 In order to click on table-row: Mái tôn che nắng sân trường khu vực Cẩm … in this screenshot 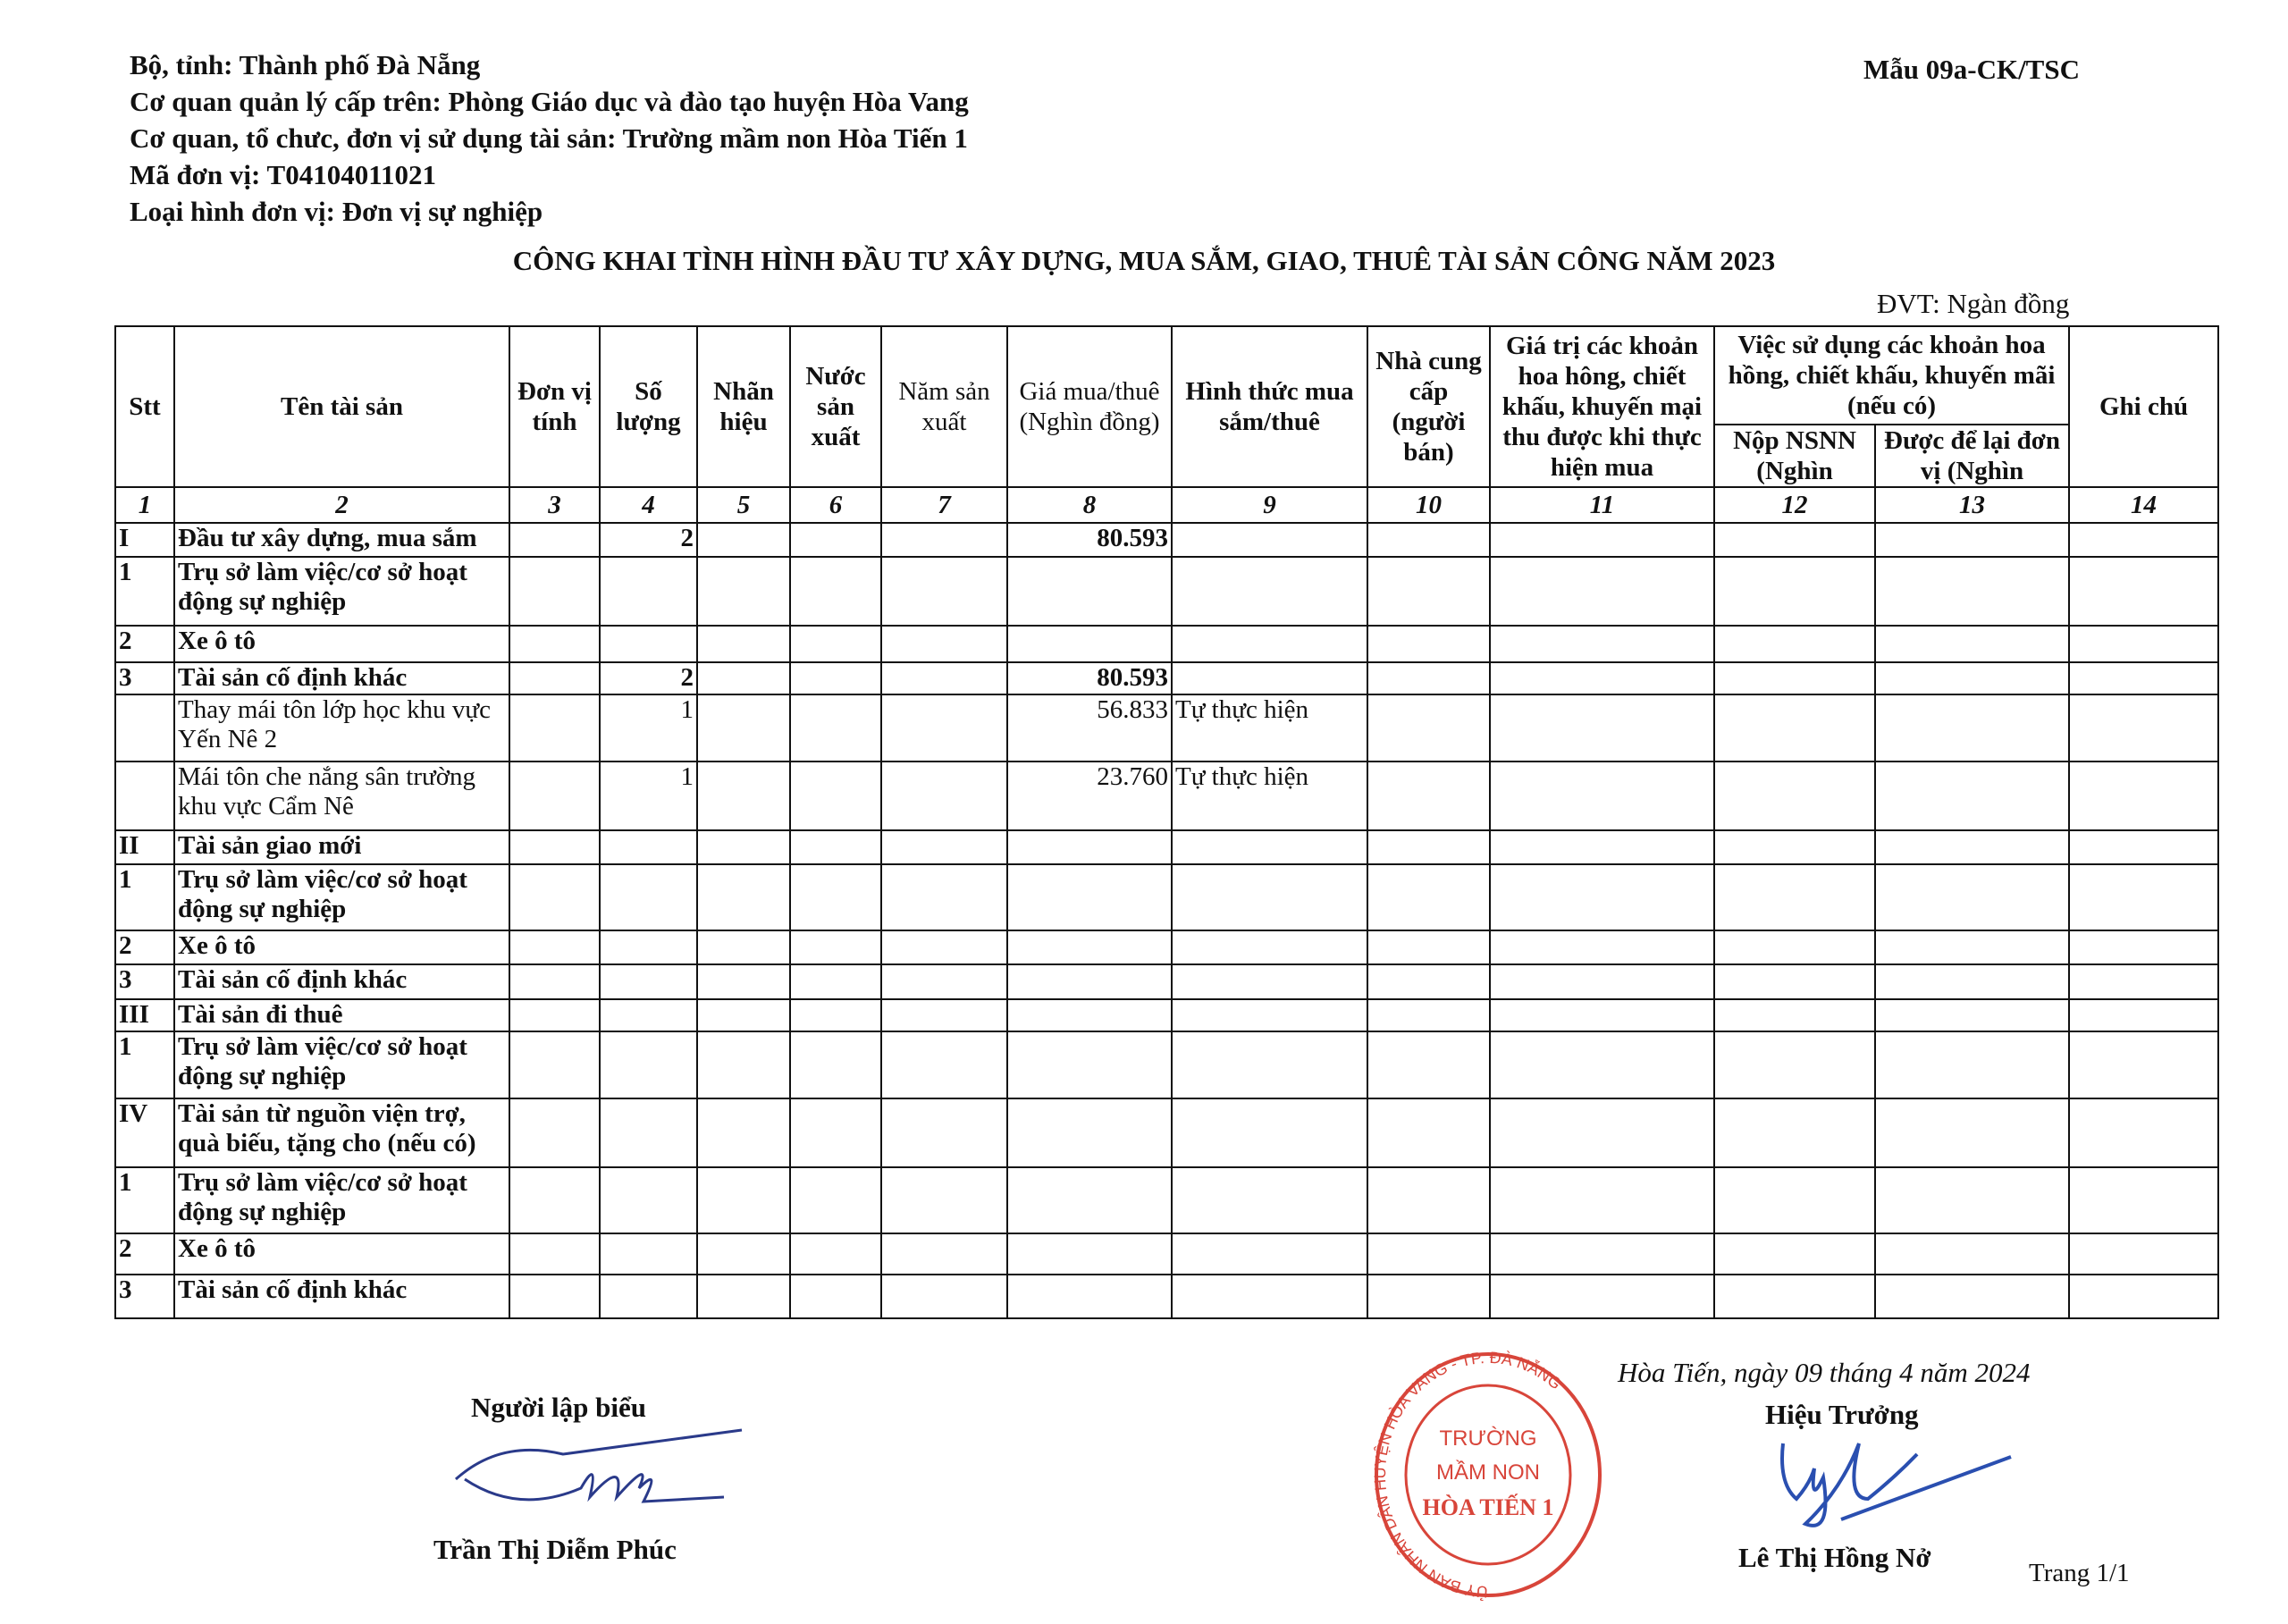, I will do `click(1167, 796)`.